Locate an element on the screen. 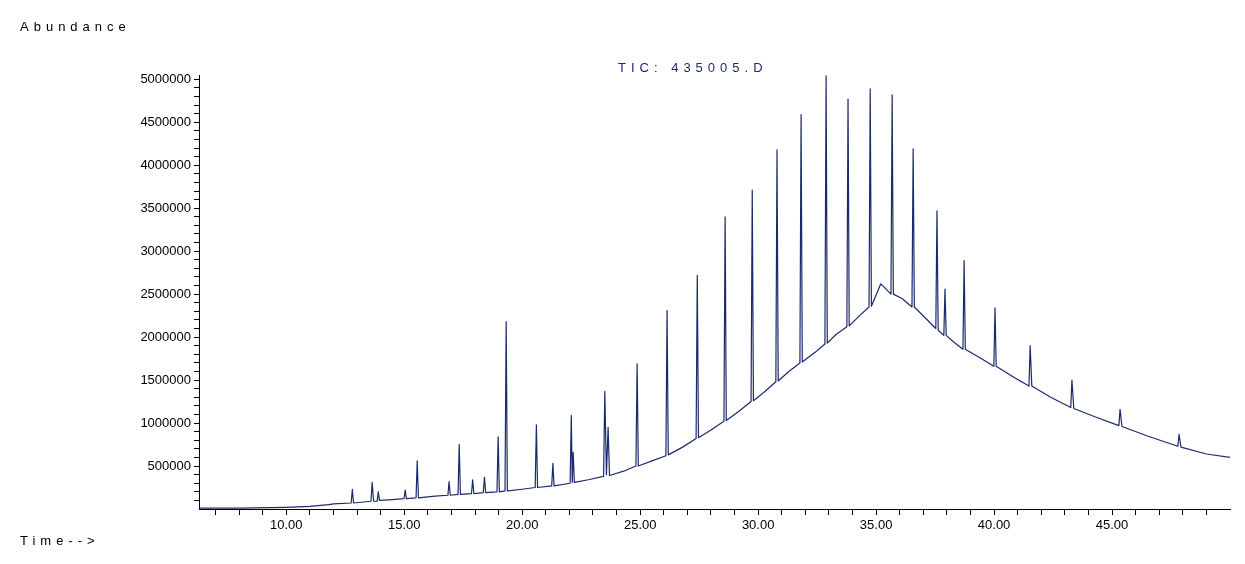 The image size is (1245, 564). y-tick-label: 2500000 is located at coordinates (165, 293).